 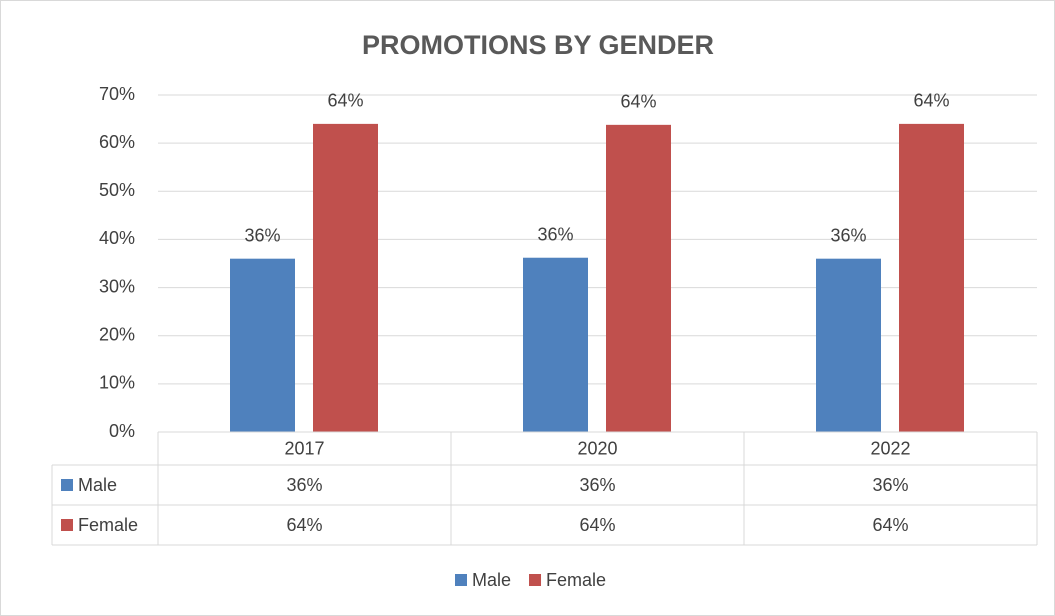 I want to click on x-tick-label: 2020, so click(x=597, y=448).